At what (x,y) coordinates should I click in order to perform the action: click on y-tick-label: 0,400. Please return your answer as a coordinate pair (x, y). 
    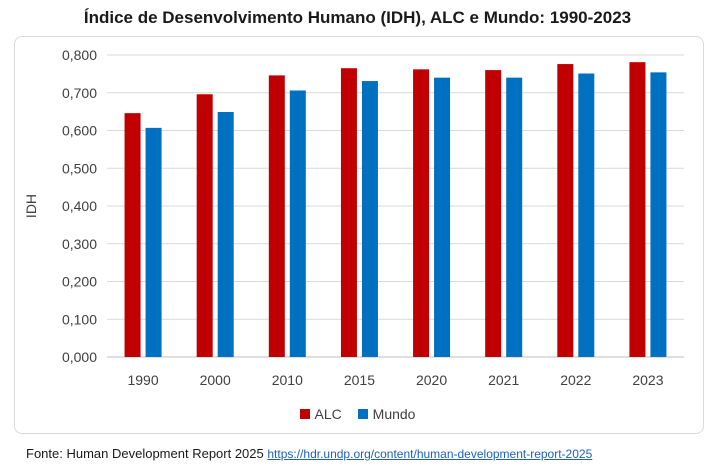
    Looking at the image, I should click on (79, 206).